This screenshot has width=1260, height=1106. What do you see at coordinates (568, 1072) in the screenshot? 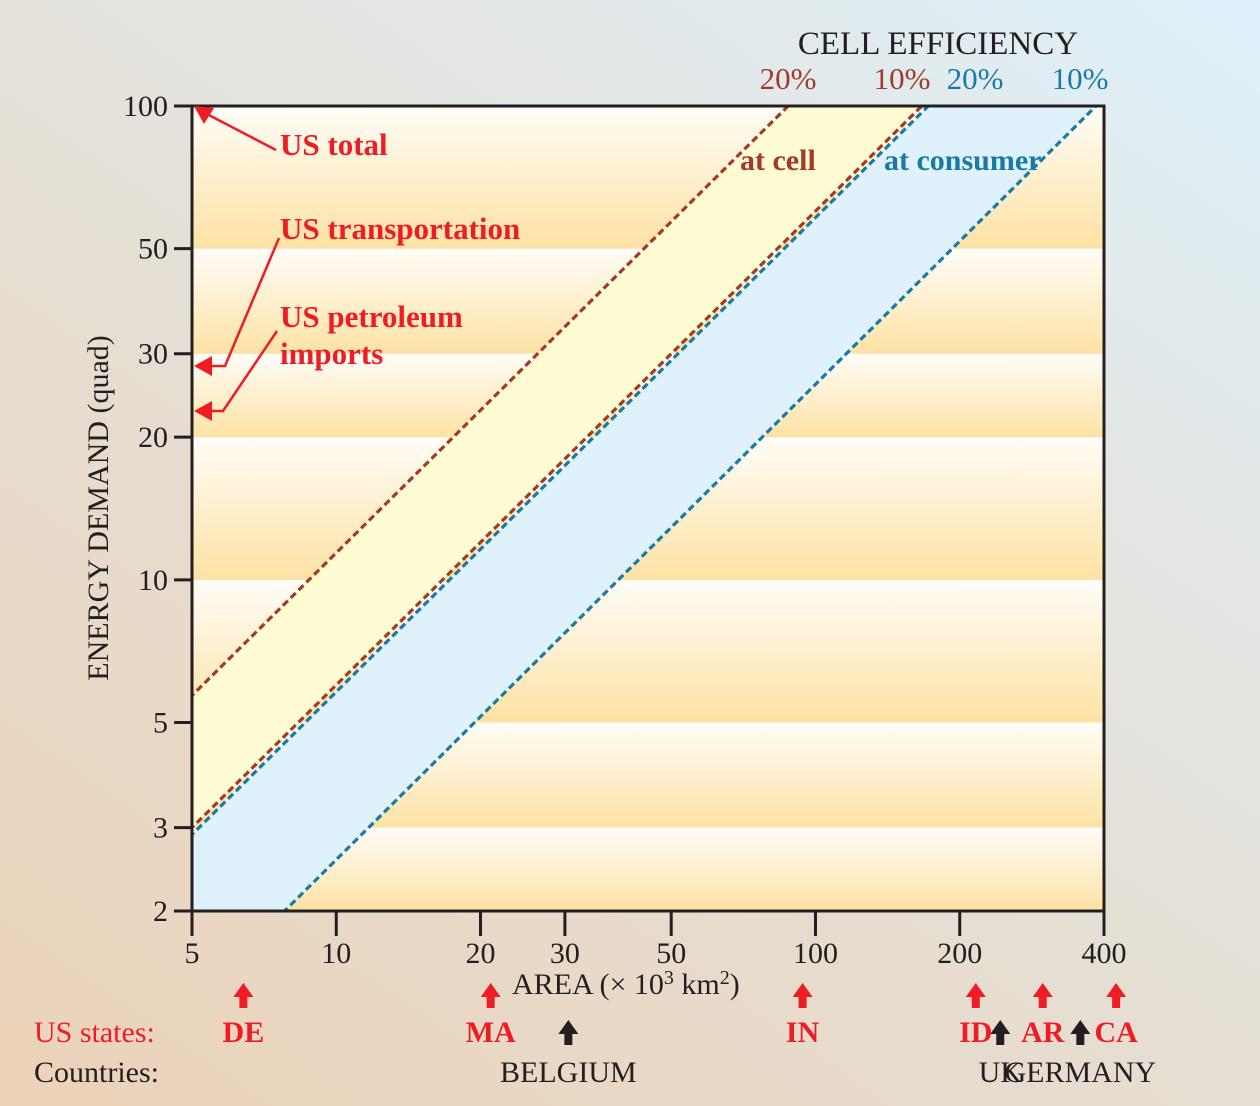
I see `country-marker-belgium: BELGIUM` at bounding box center [568, 1072].